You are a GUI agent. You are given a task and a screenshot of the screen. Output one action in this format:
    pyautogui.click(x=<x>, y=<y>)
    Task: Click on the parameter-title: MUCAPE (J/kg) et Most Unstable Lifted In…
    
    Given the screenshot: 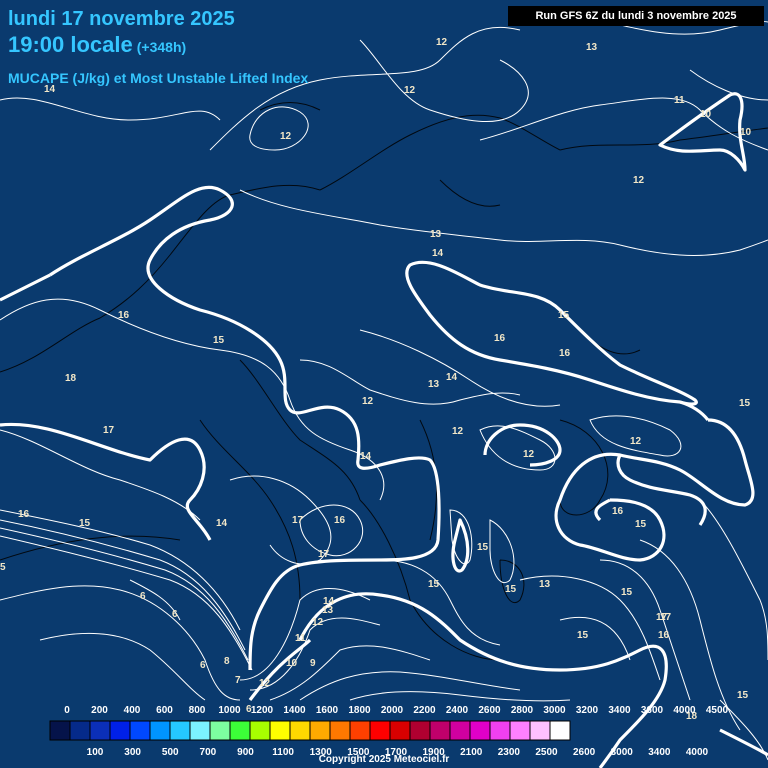 What is the action you would take?
    pyautogui.click(x=158, y=78)
    